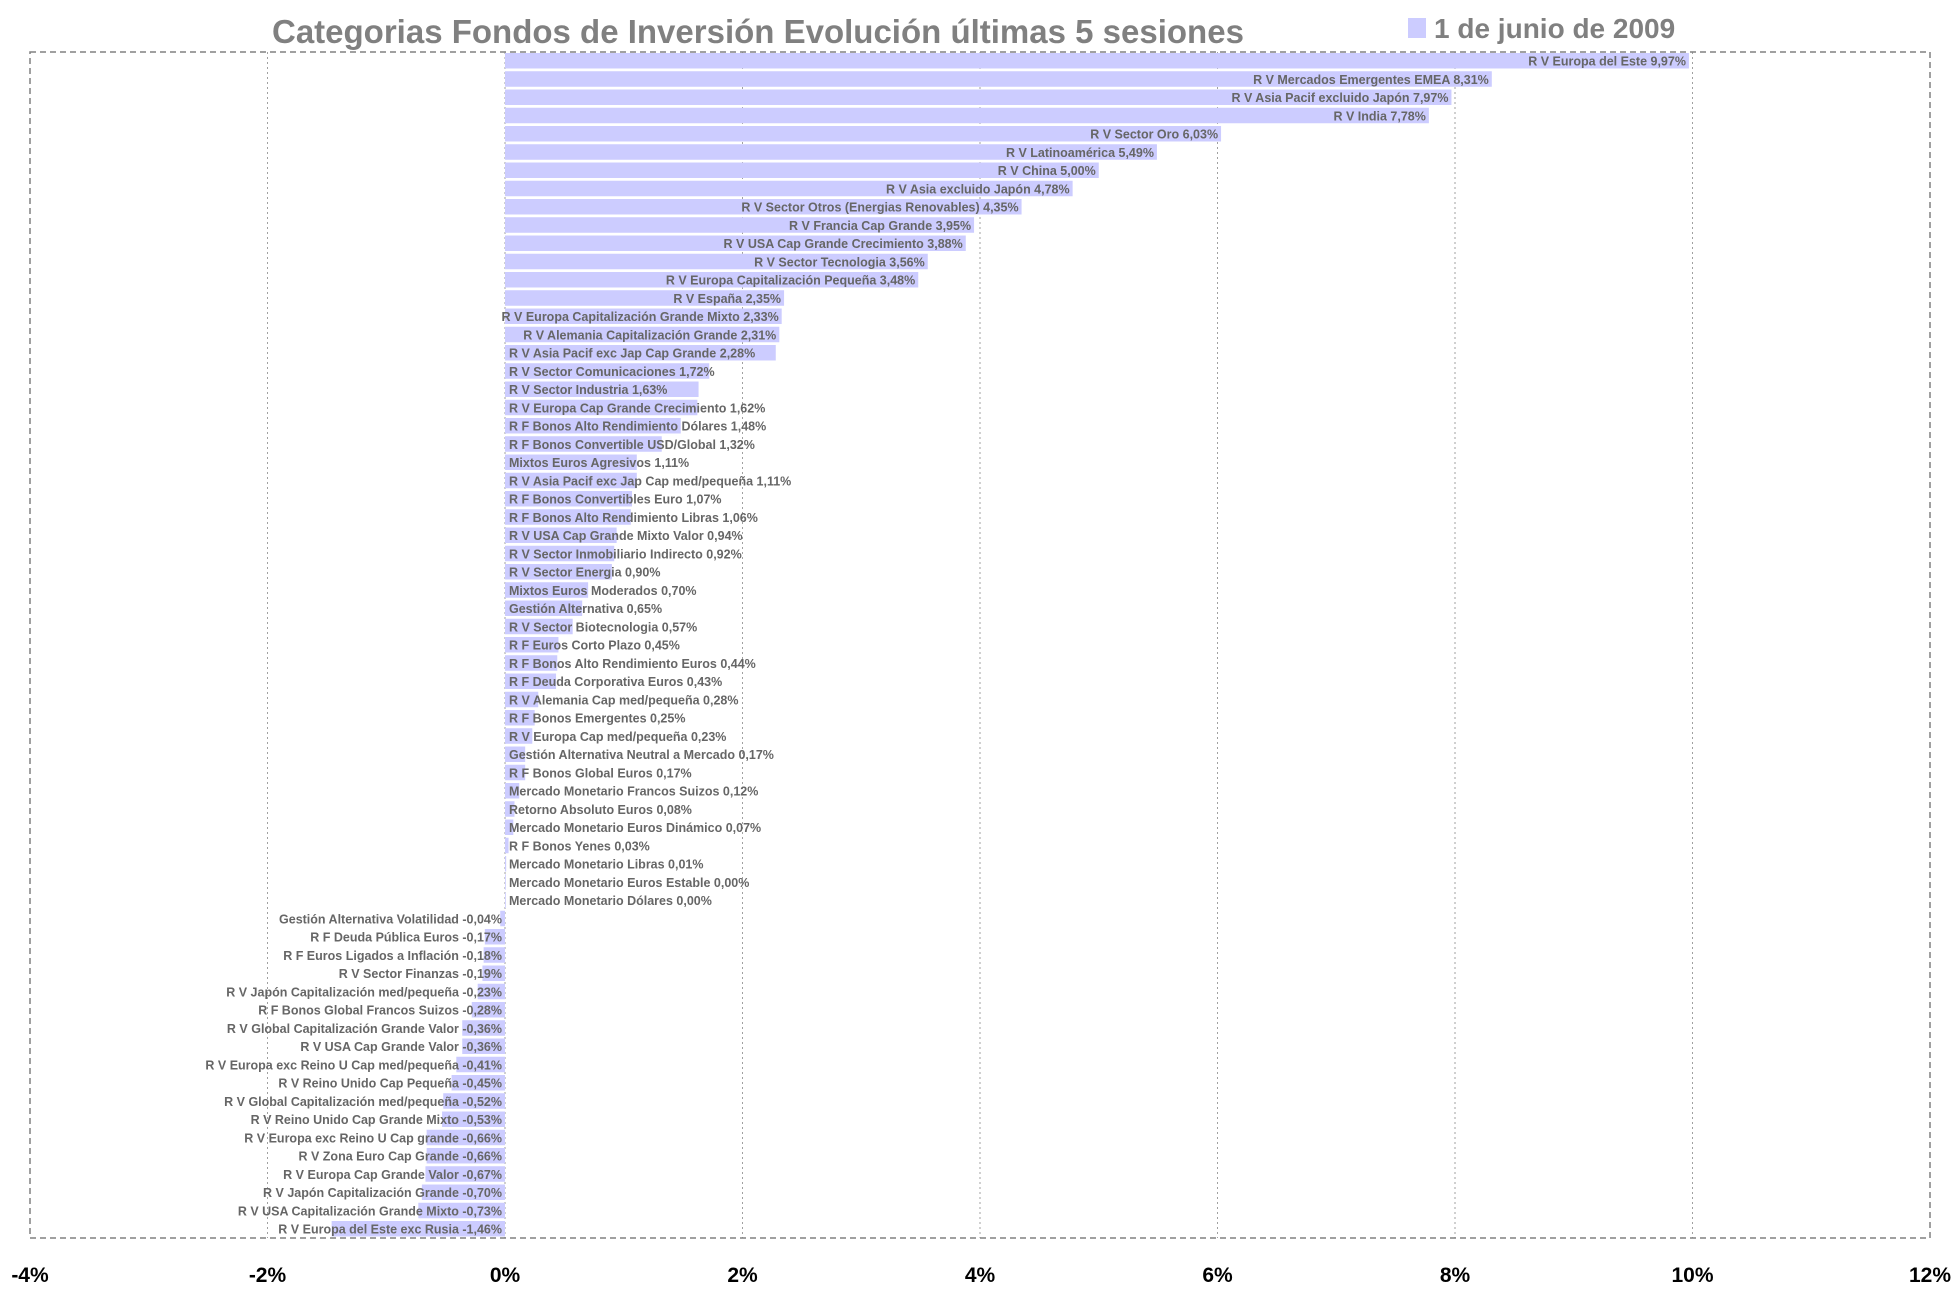 This screenshot has height=1296, width=1959. I want to click on bar-label: R V Europa Cap Grande Crecimiento 1,62%, so click(637, 408).